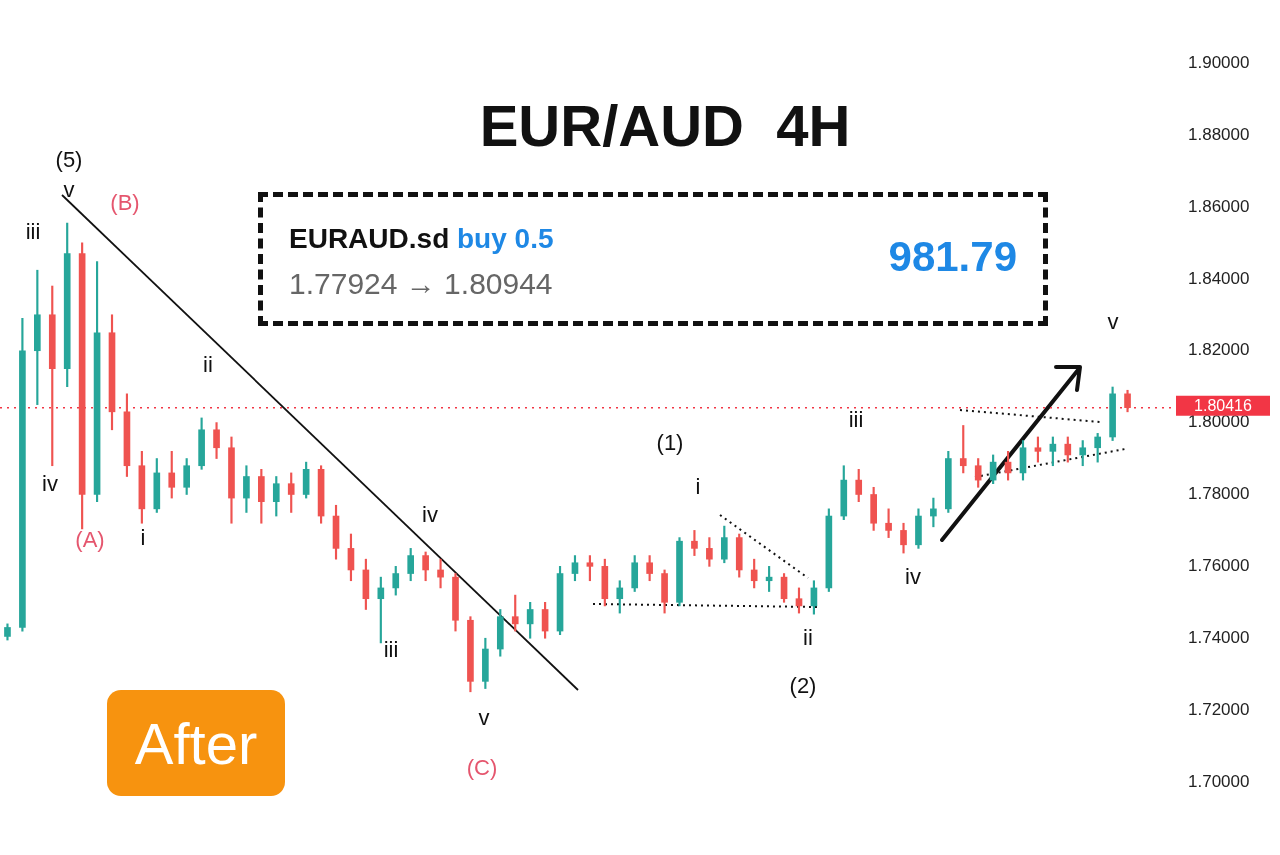 The height and width of the screenshot is (855, 1280). What do you see at coordinates (1219, 278) in the screenshot?
I see `y-tick-label: 1.84000` at bounding box center [1219, 278].